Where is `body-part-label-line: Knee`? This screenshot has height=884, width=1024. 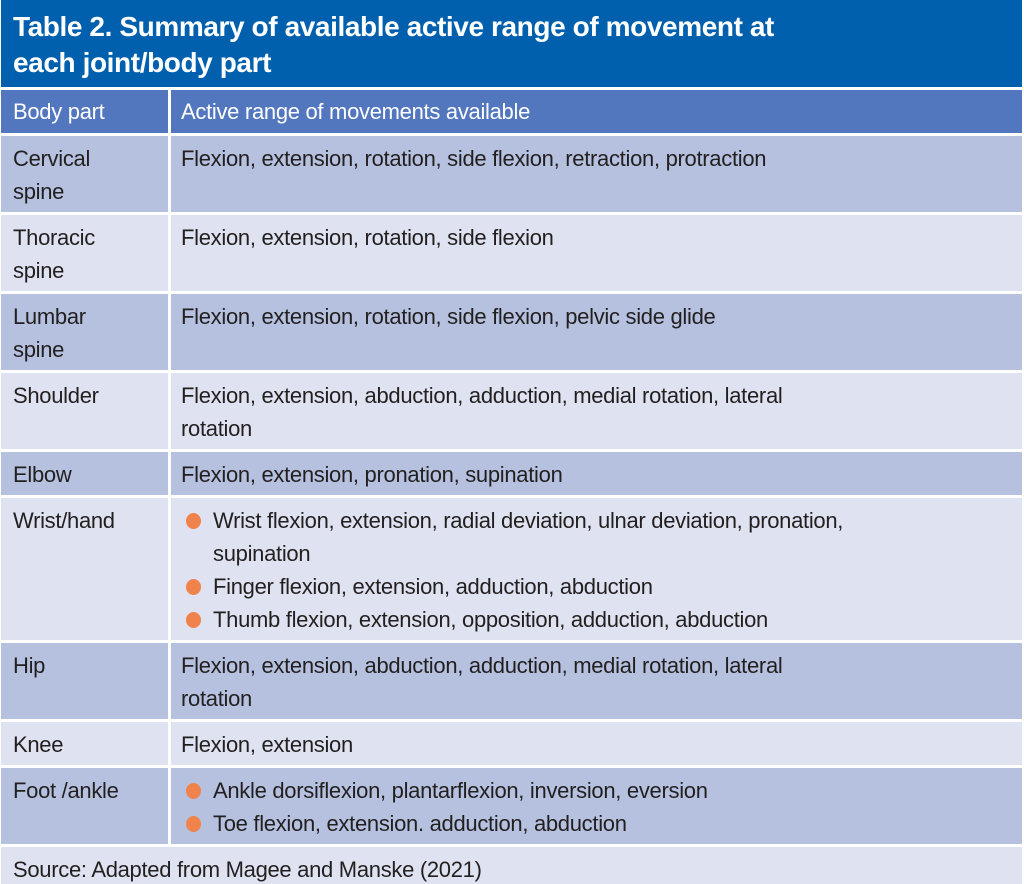
body-part-label-line: Knee is located at coordinates (38, 744).